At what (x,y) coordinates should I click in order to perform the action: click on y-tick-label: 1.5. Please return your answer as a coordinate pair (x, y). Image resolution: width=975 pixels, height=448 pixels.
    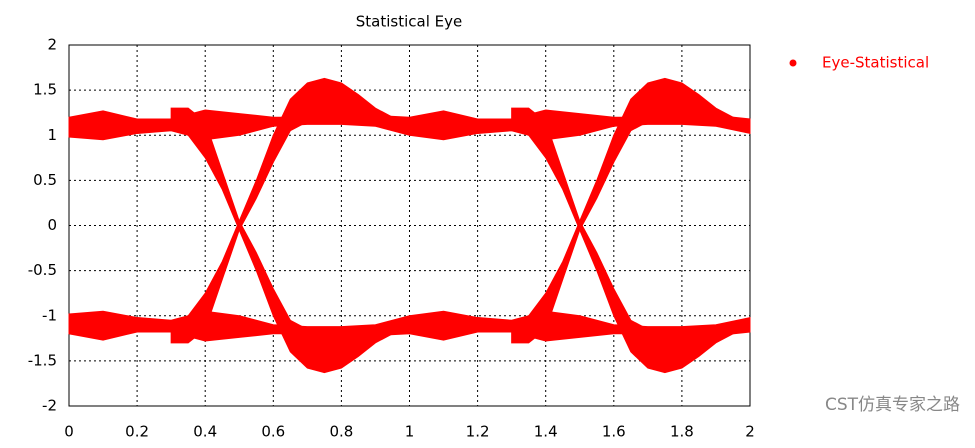
    Looking at the image, I should click on (45, 90).